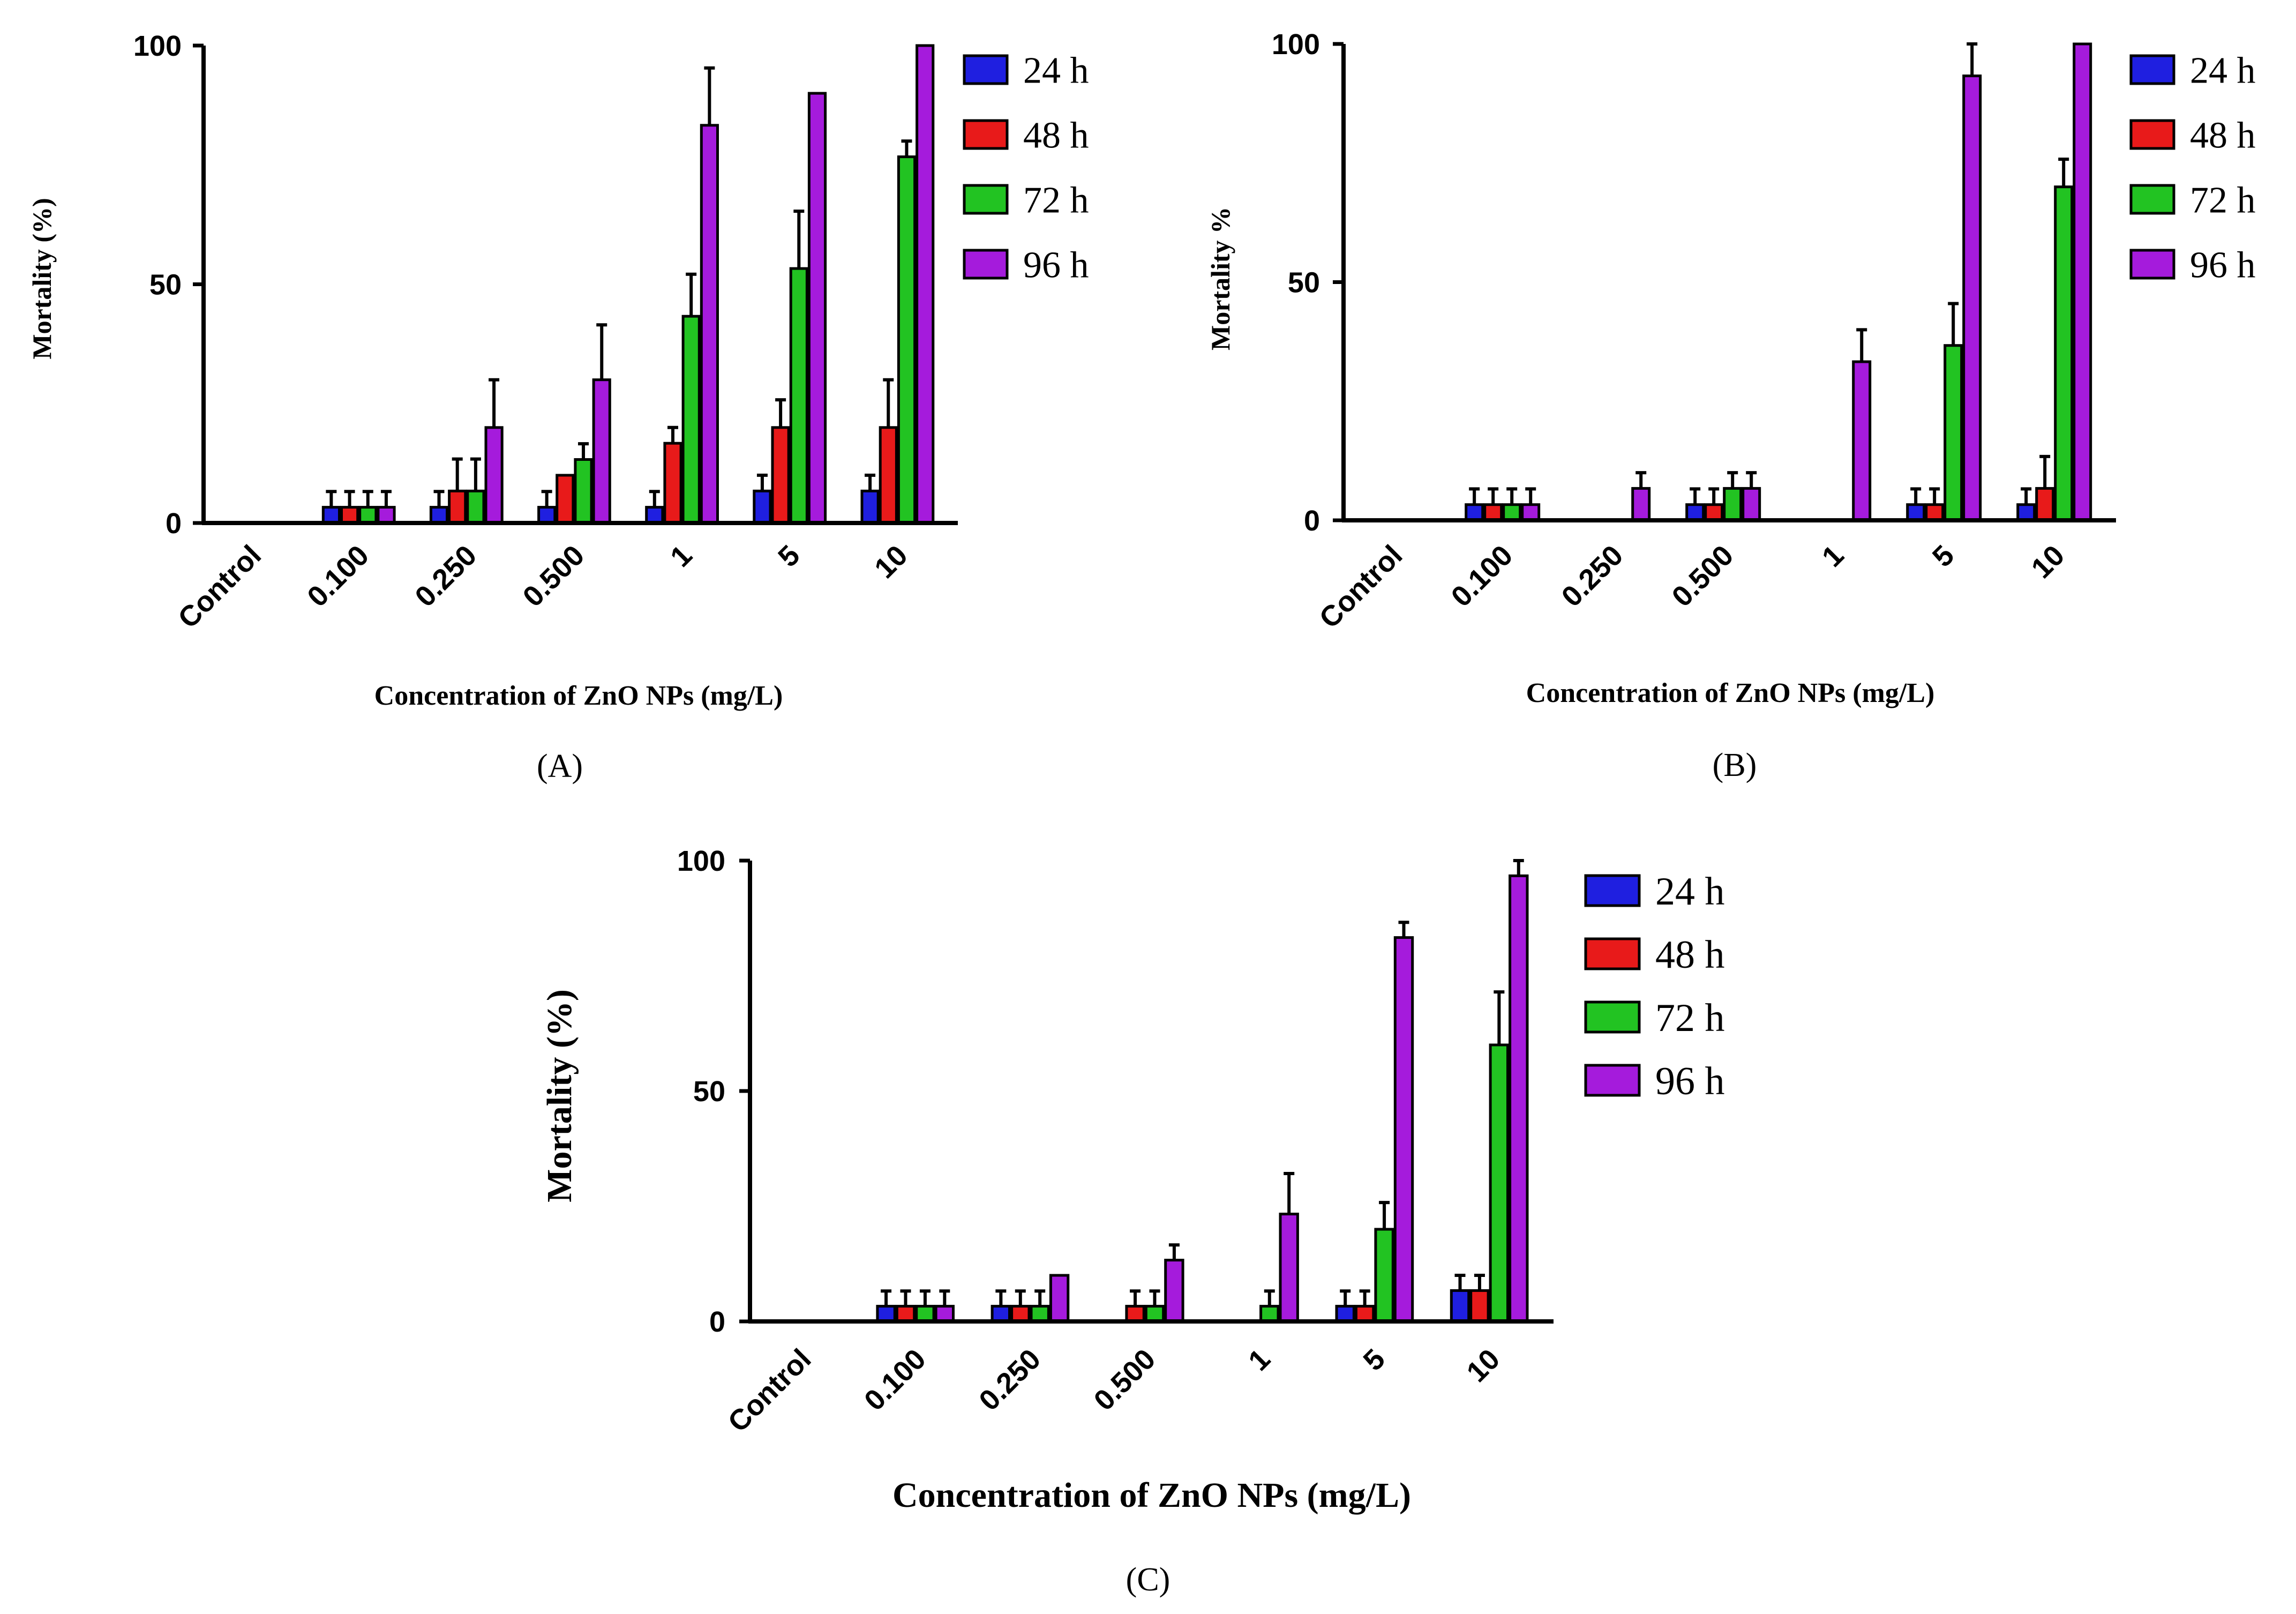  Describe the element at coordinates (1148, 1579) in the screenshot. I see `panel-label: (C)` at that location.